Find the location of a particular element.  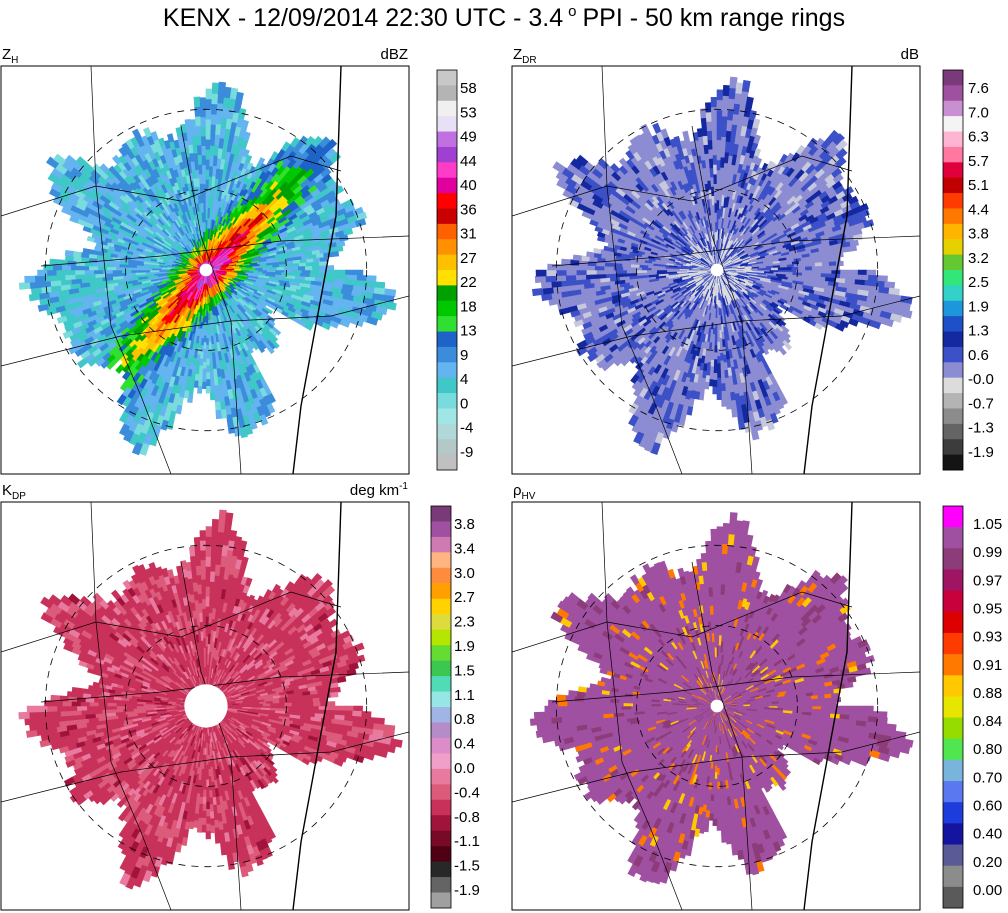

colorbar-tick-label: 0.0 is located at coordinates (464, 768).